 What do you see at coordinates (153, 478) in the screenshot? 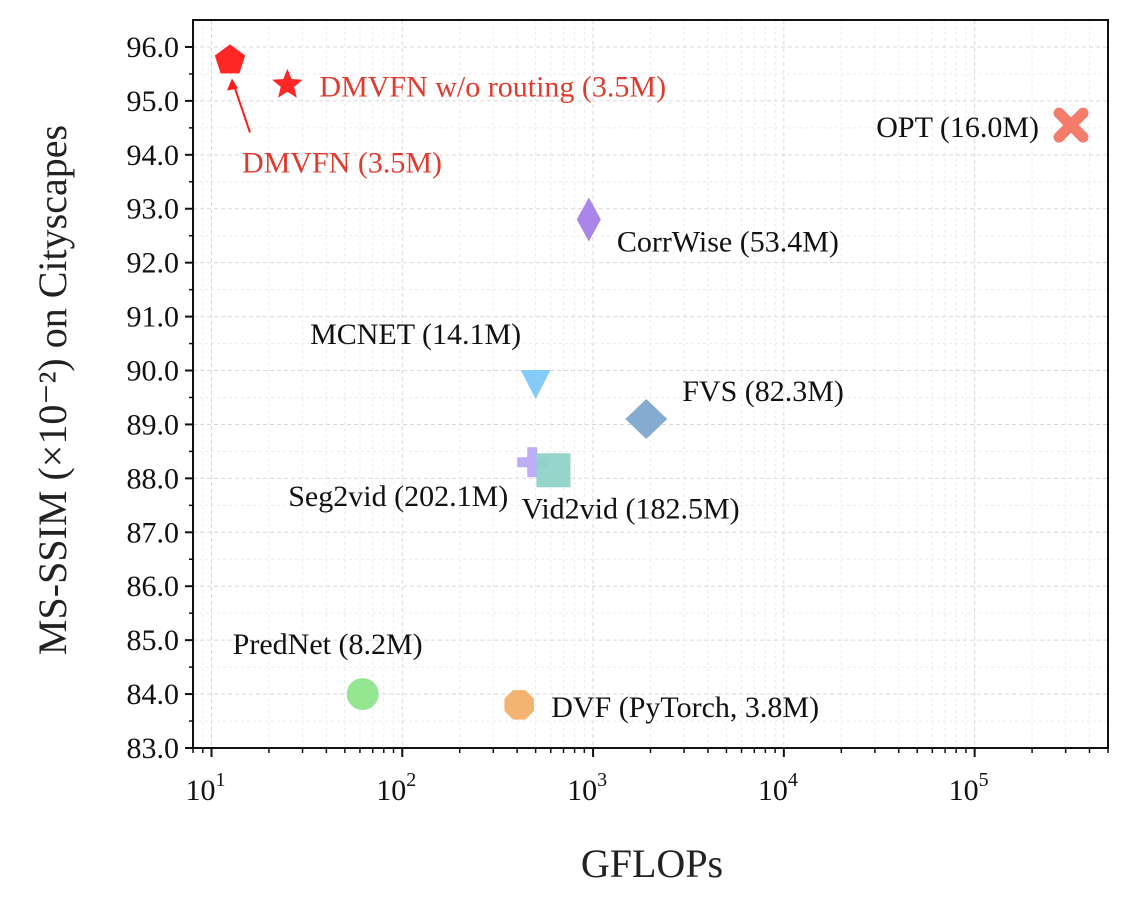
I see `y-tick-label: 88.0` at bounding box center [153, 478].